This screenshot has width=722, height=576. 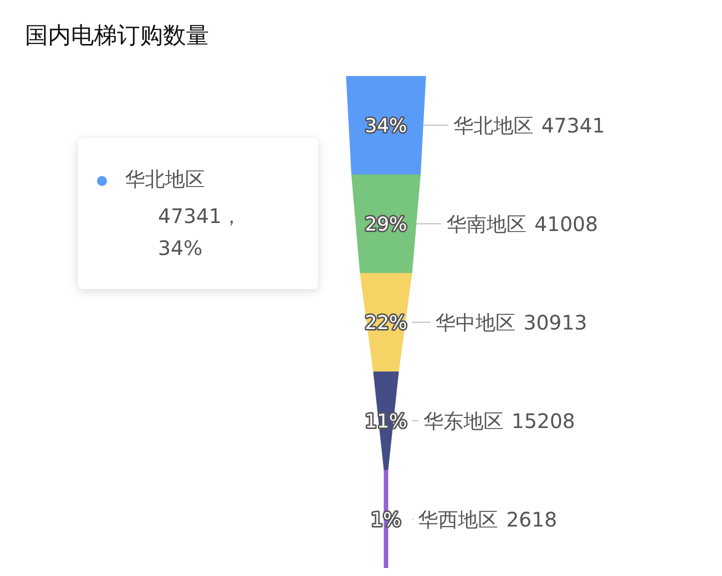 What do you see at coordinates (200, 216) in the screenshot?
I see `text: 47341，` at bounding box center [200, 216].